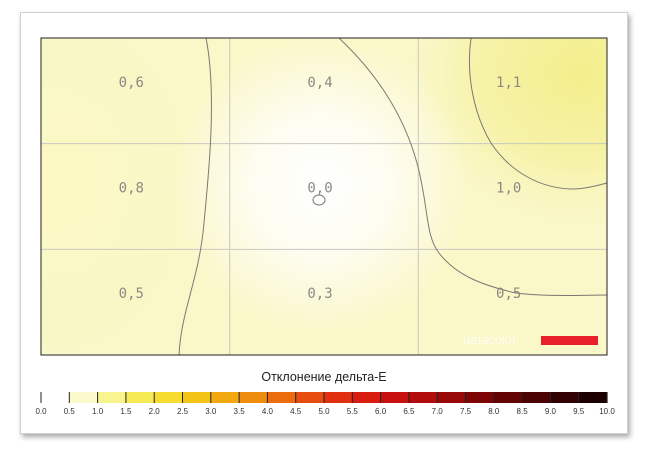 This screenshot has width=649, height=454. I want to click on cell-value-r1-c1: 0,0, so click(319, 189).